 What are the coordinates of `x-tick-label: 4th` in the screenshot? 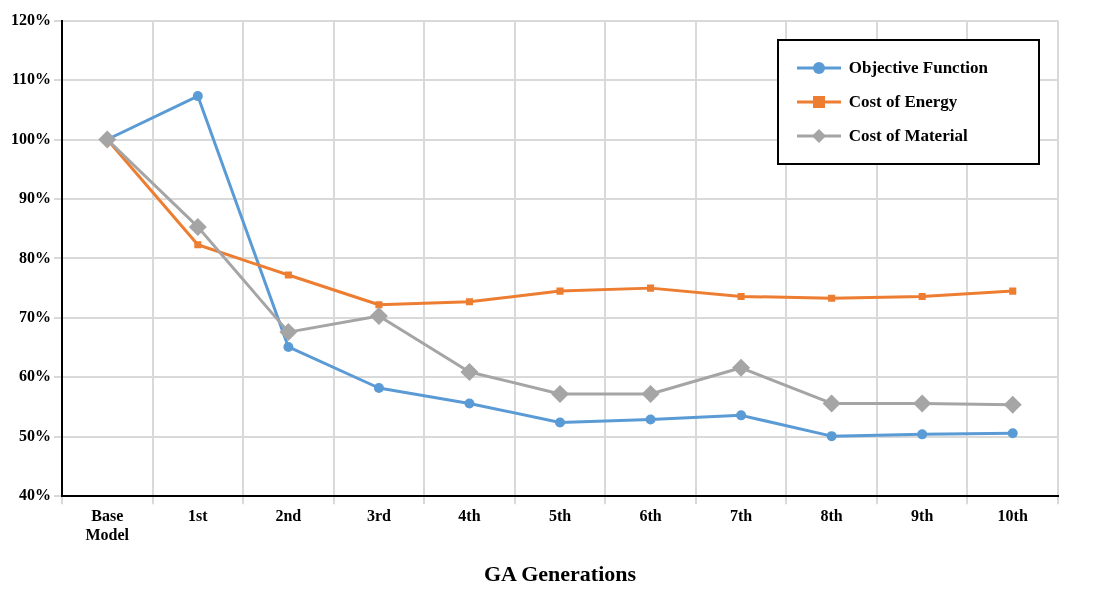 It's located at (469, 515).